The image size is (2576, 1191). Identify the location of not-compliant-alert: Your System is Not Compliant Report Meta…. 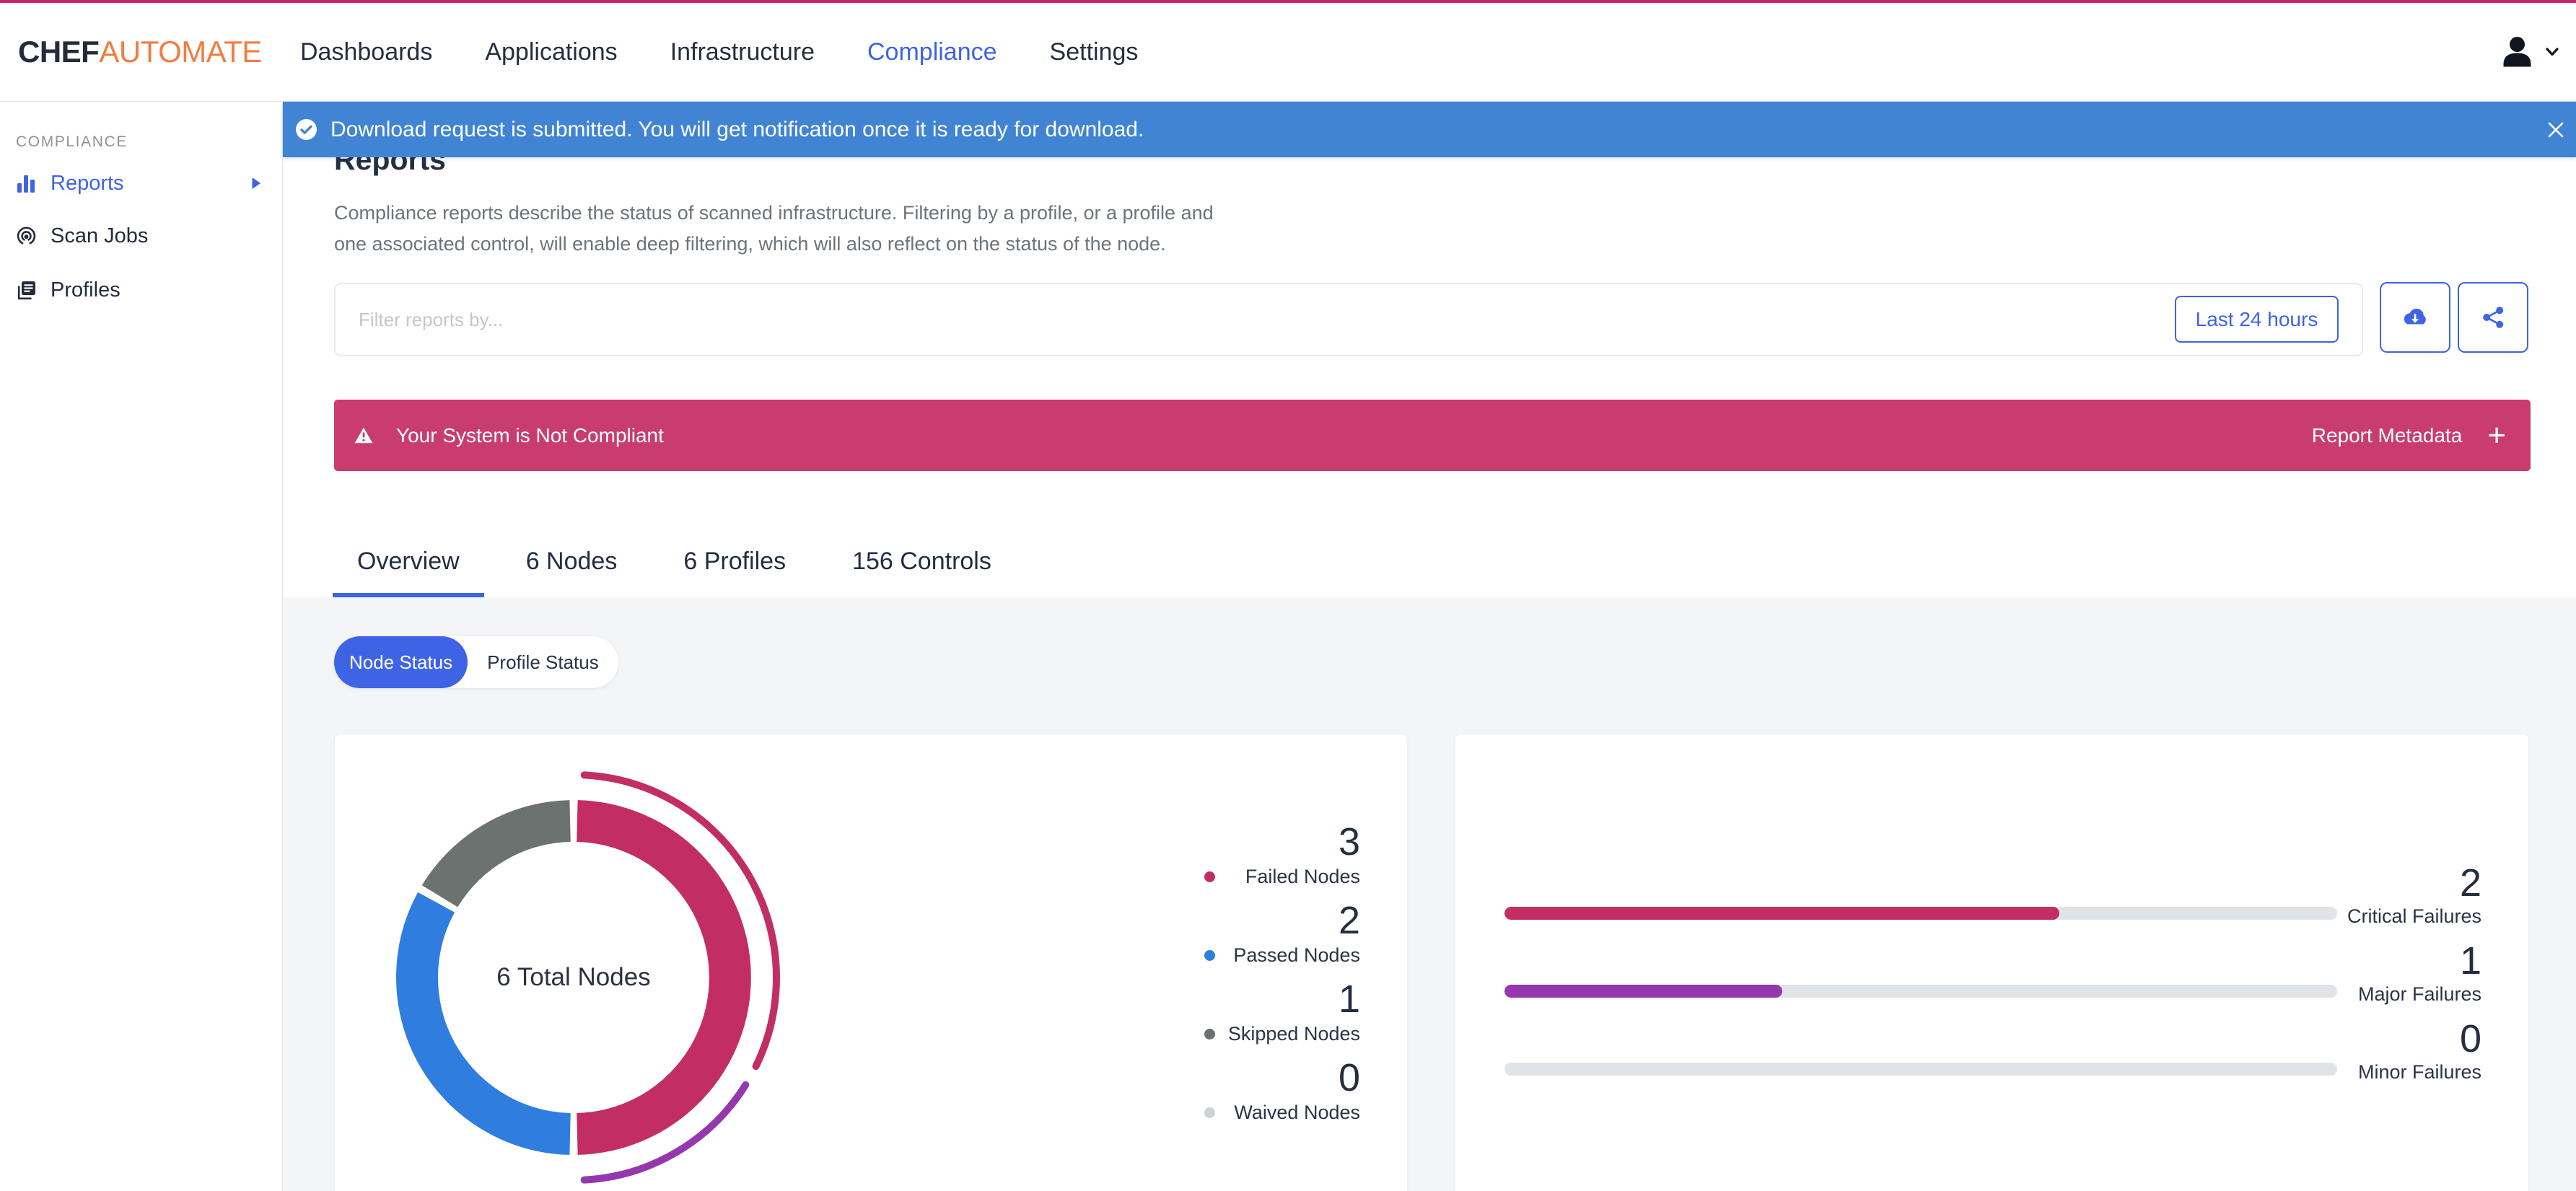
(1432, 435).